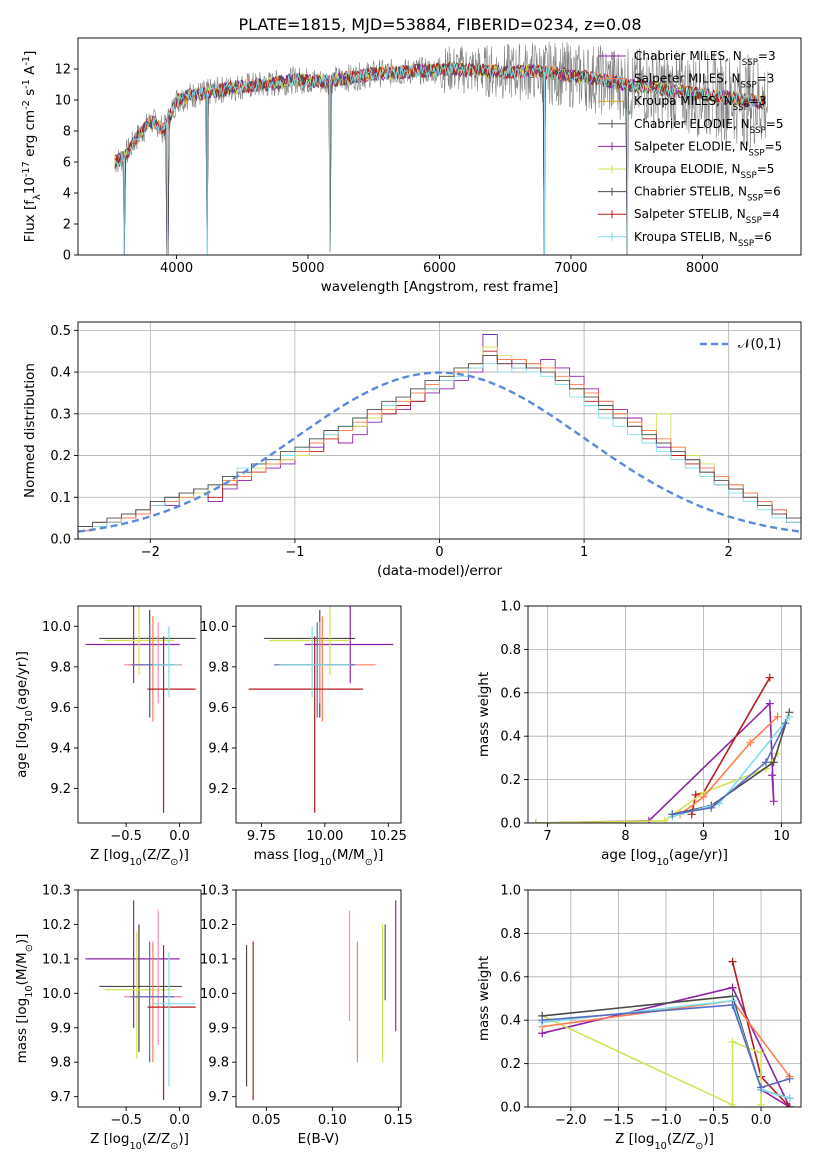 This screenshot has height=1170, width=819. I want to click on legend-entry: Salpeter ELODIE, NSSP=5, so click(708, 148).